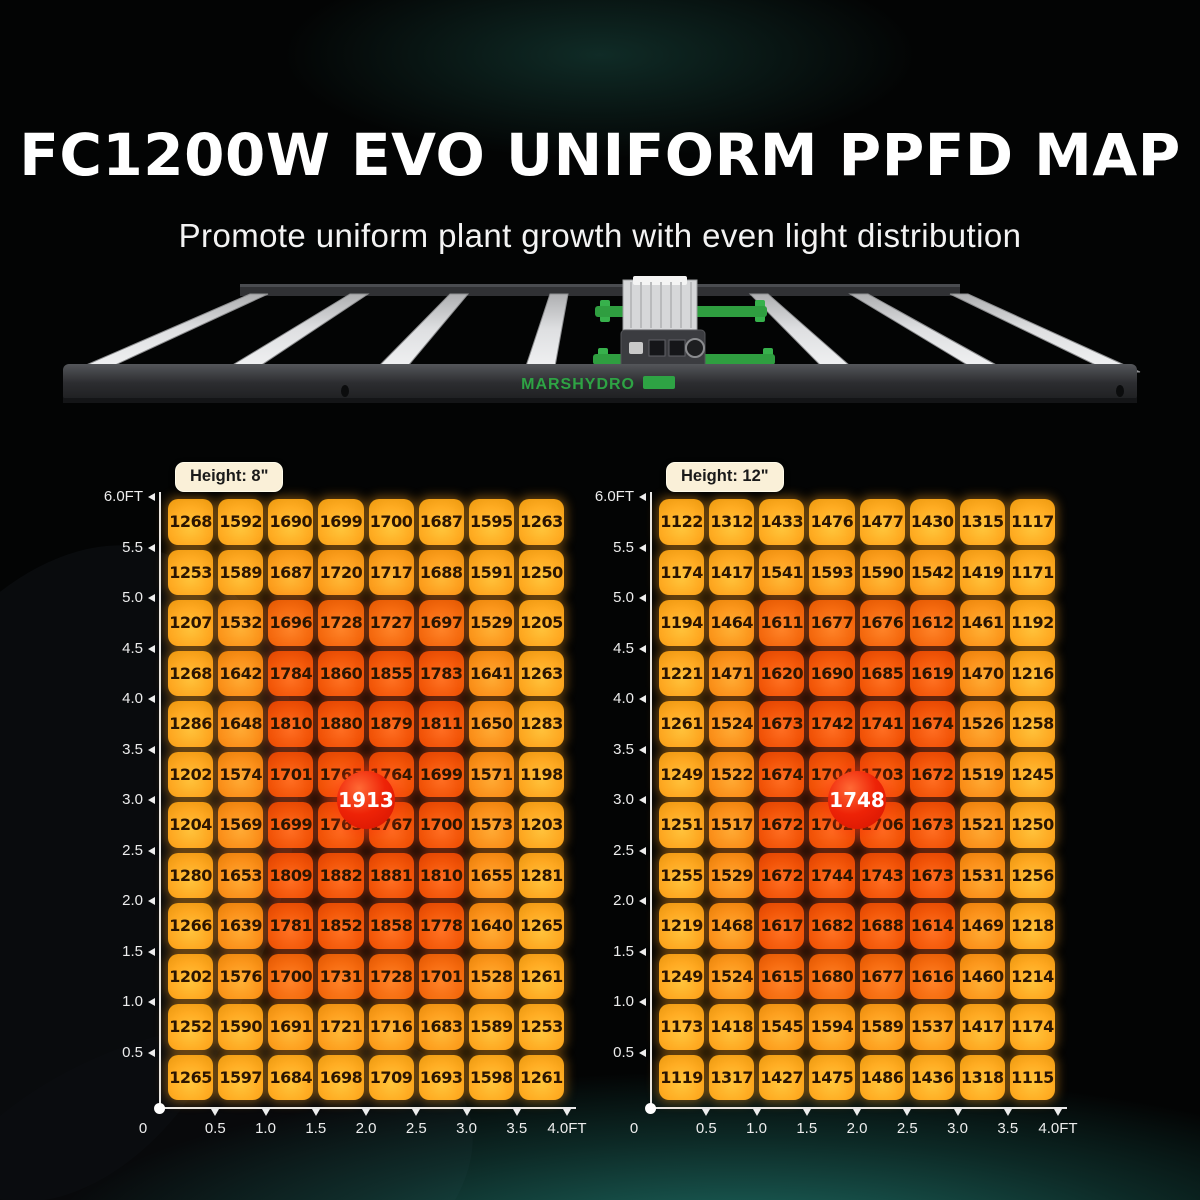  I want to click on ppfd-cell: 1852, so click(341, 926).